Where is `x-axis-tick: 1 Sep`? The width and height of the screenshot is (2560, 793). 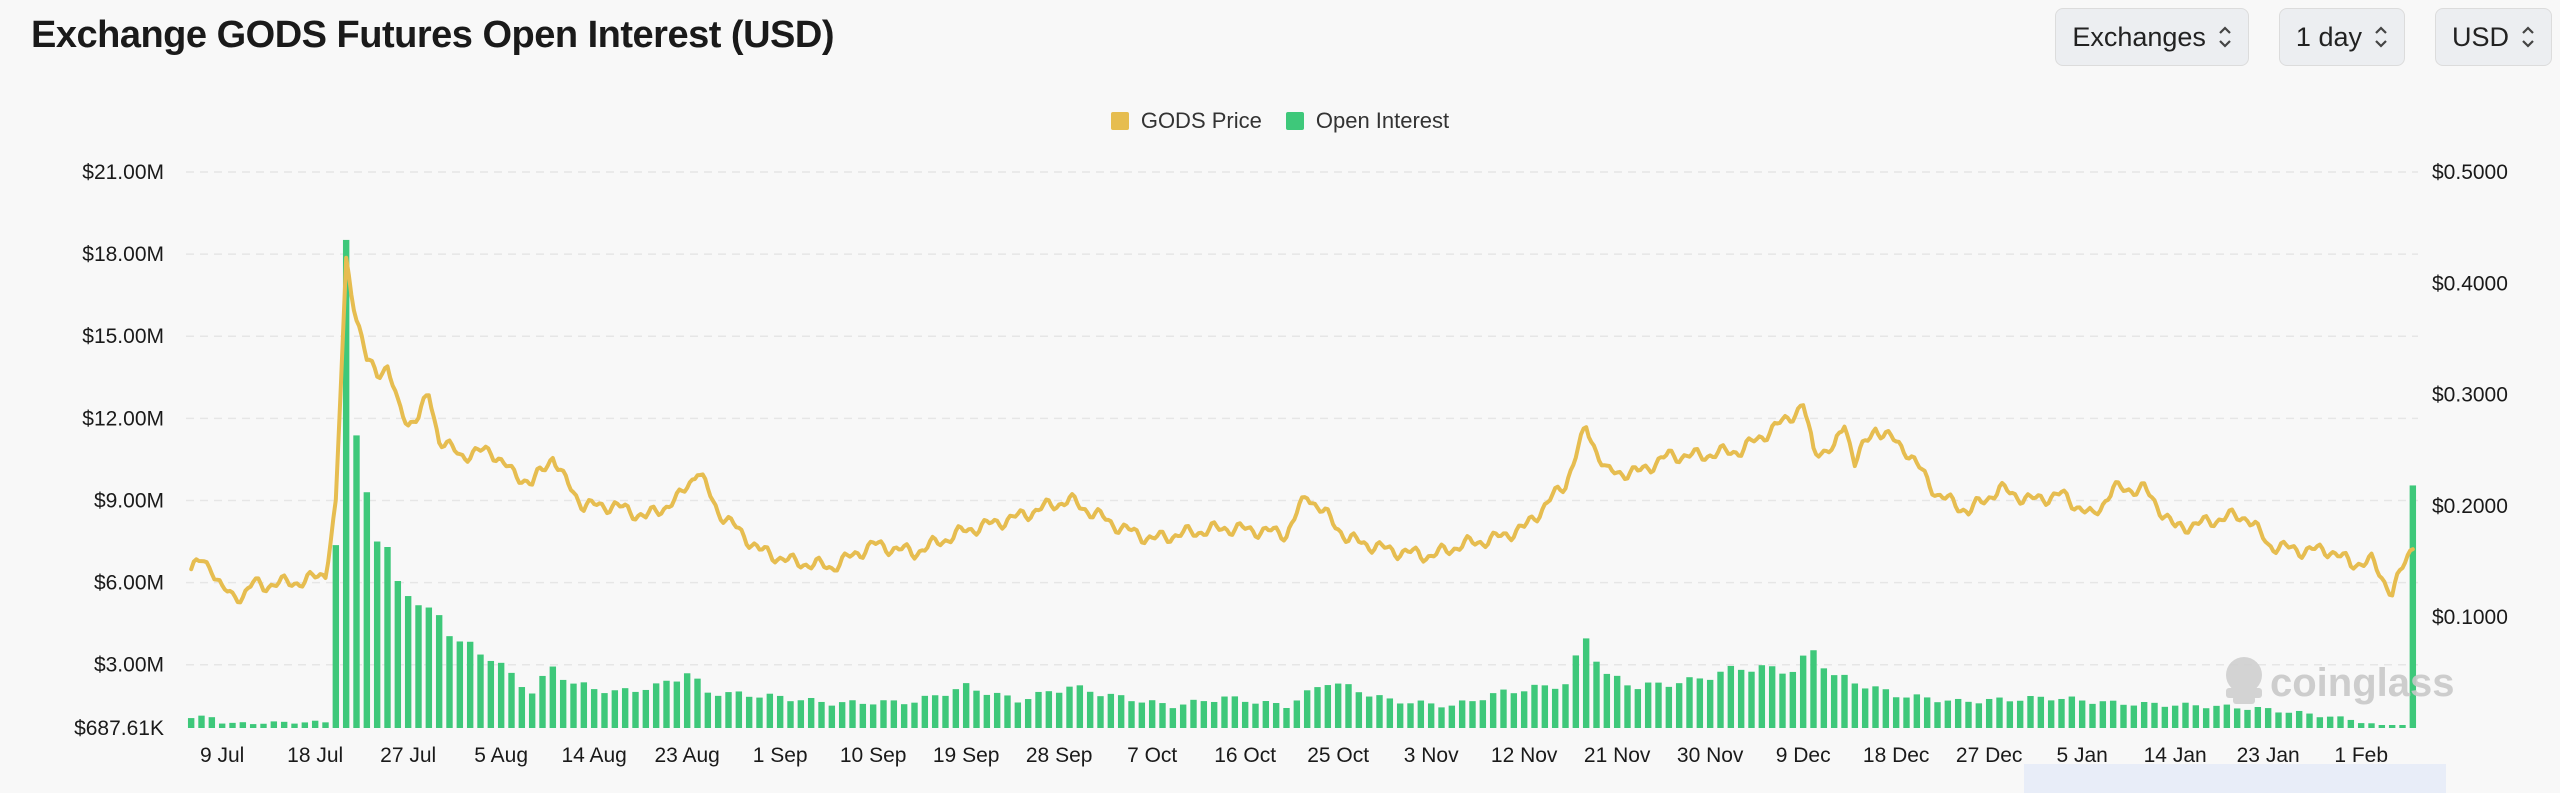 x-axis-tick: 1 Sep is located at coordinates (780, 755).